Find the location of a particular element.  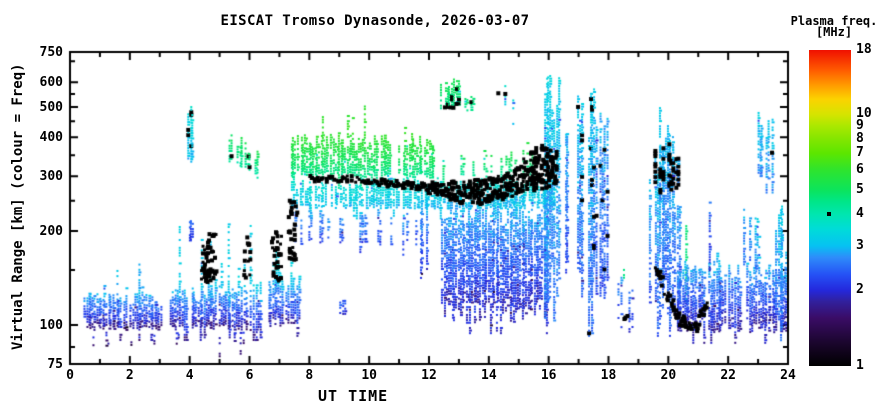

y-tick-label: 400 is located at coordinates (51, 138).